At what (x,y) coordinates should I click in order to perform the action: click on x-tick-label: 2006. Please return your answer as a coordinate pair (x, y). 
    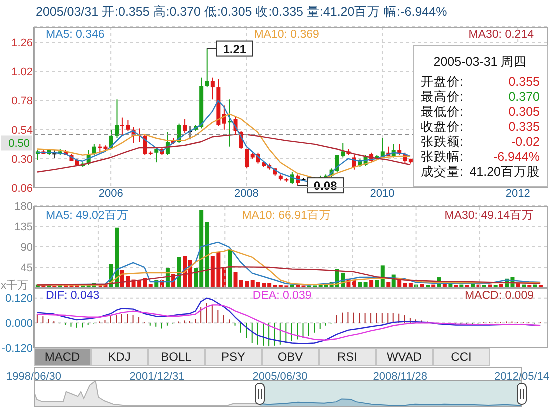
    Looking at the image, I should click on (111, 194).